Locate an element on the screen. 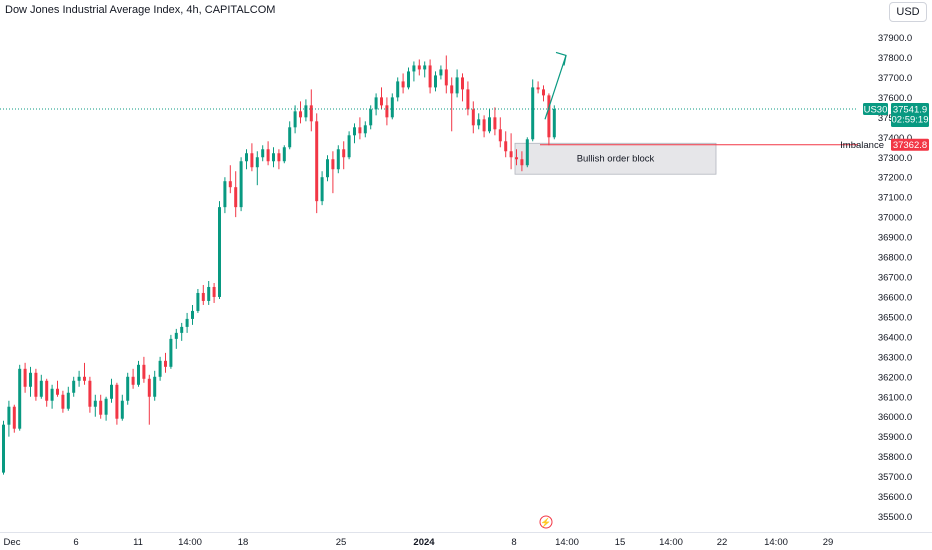  projection-arrow is located at coordinates (555, 85).